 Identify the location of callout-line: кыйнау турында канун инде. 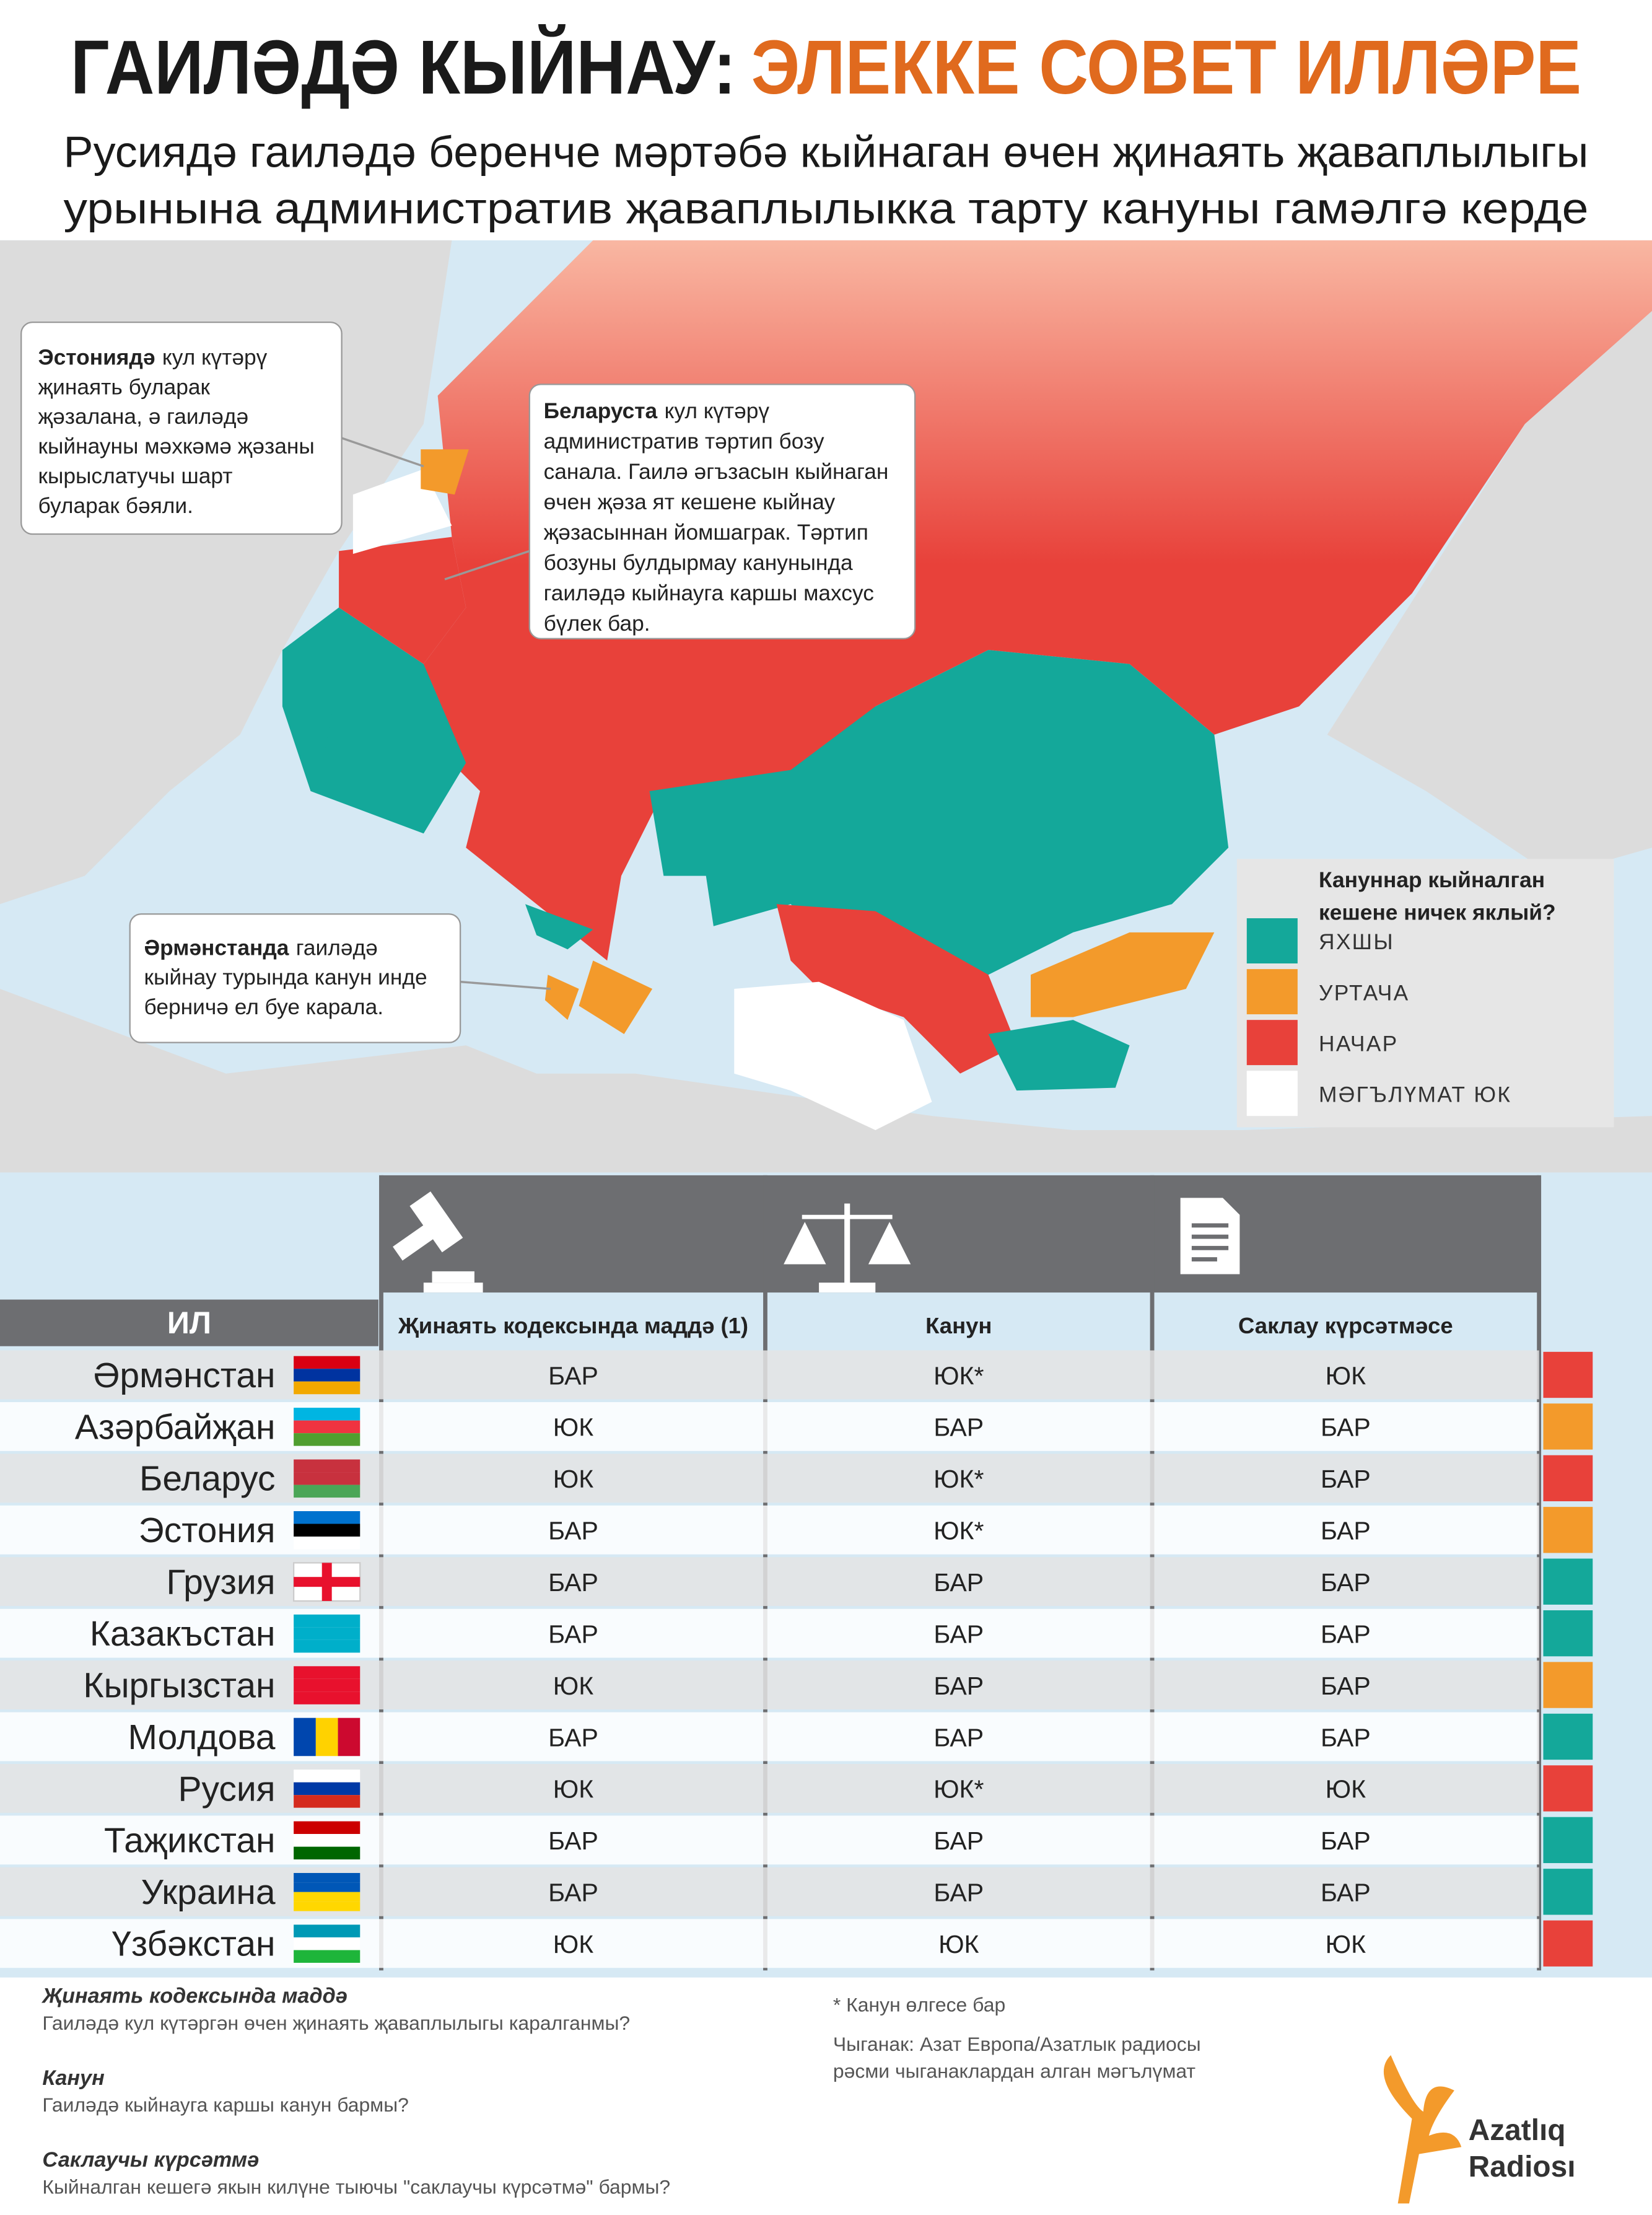
(285, 977).